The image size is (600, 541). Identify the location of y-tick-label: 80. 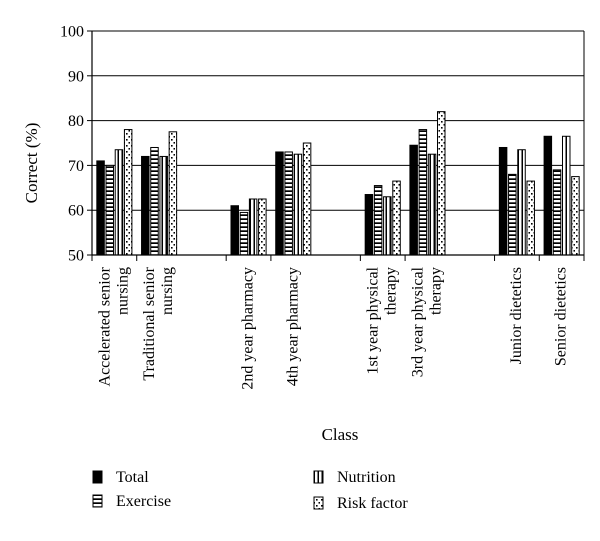
(76, 121).